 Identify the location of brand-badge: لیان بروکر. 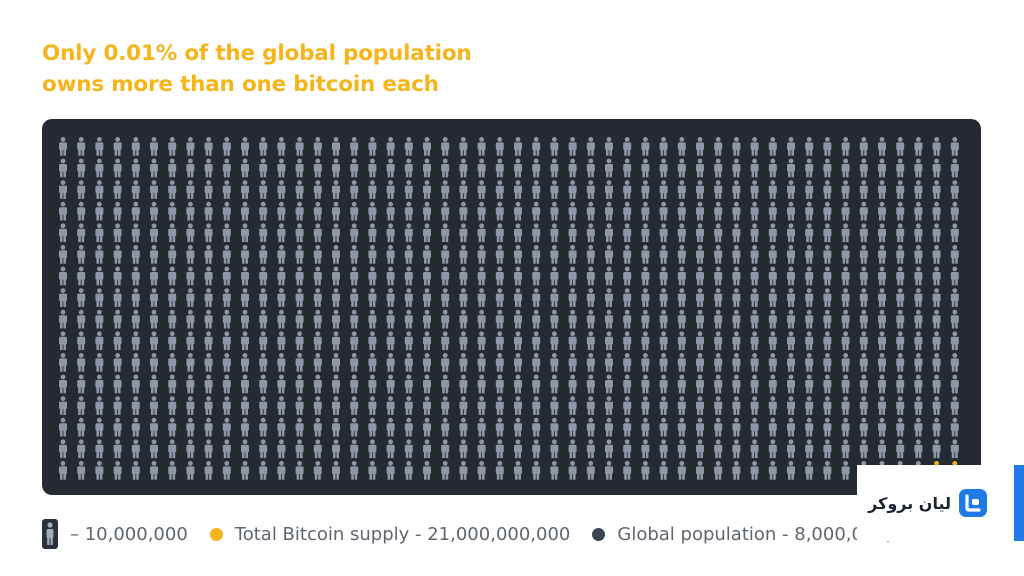
(928, 503).